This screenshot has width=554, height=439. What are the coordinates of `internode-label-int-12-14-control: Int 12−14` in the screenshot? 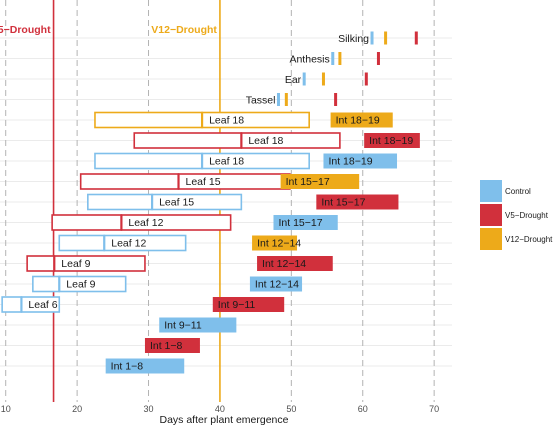 It's located at (277, 285).